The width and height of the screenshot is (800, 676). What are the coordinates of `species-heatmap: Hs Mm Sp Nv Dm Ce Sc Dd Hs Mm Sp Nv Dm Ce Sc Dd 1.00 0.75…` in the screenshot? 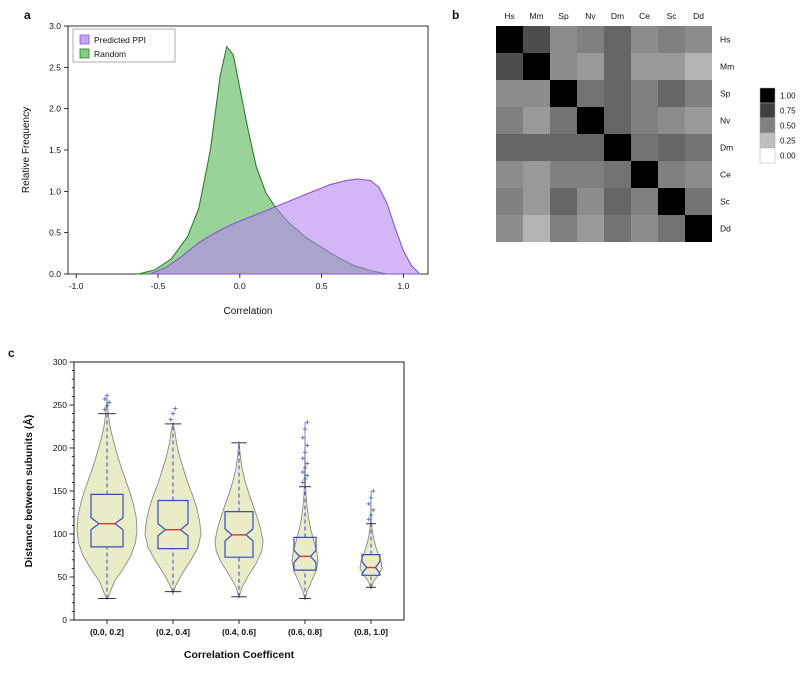 It's located at (646, 126).